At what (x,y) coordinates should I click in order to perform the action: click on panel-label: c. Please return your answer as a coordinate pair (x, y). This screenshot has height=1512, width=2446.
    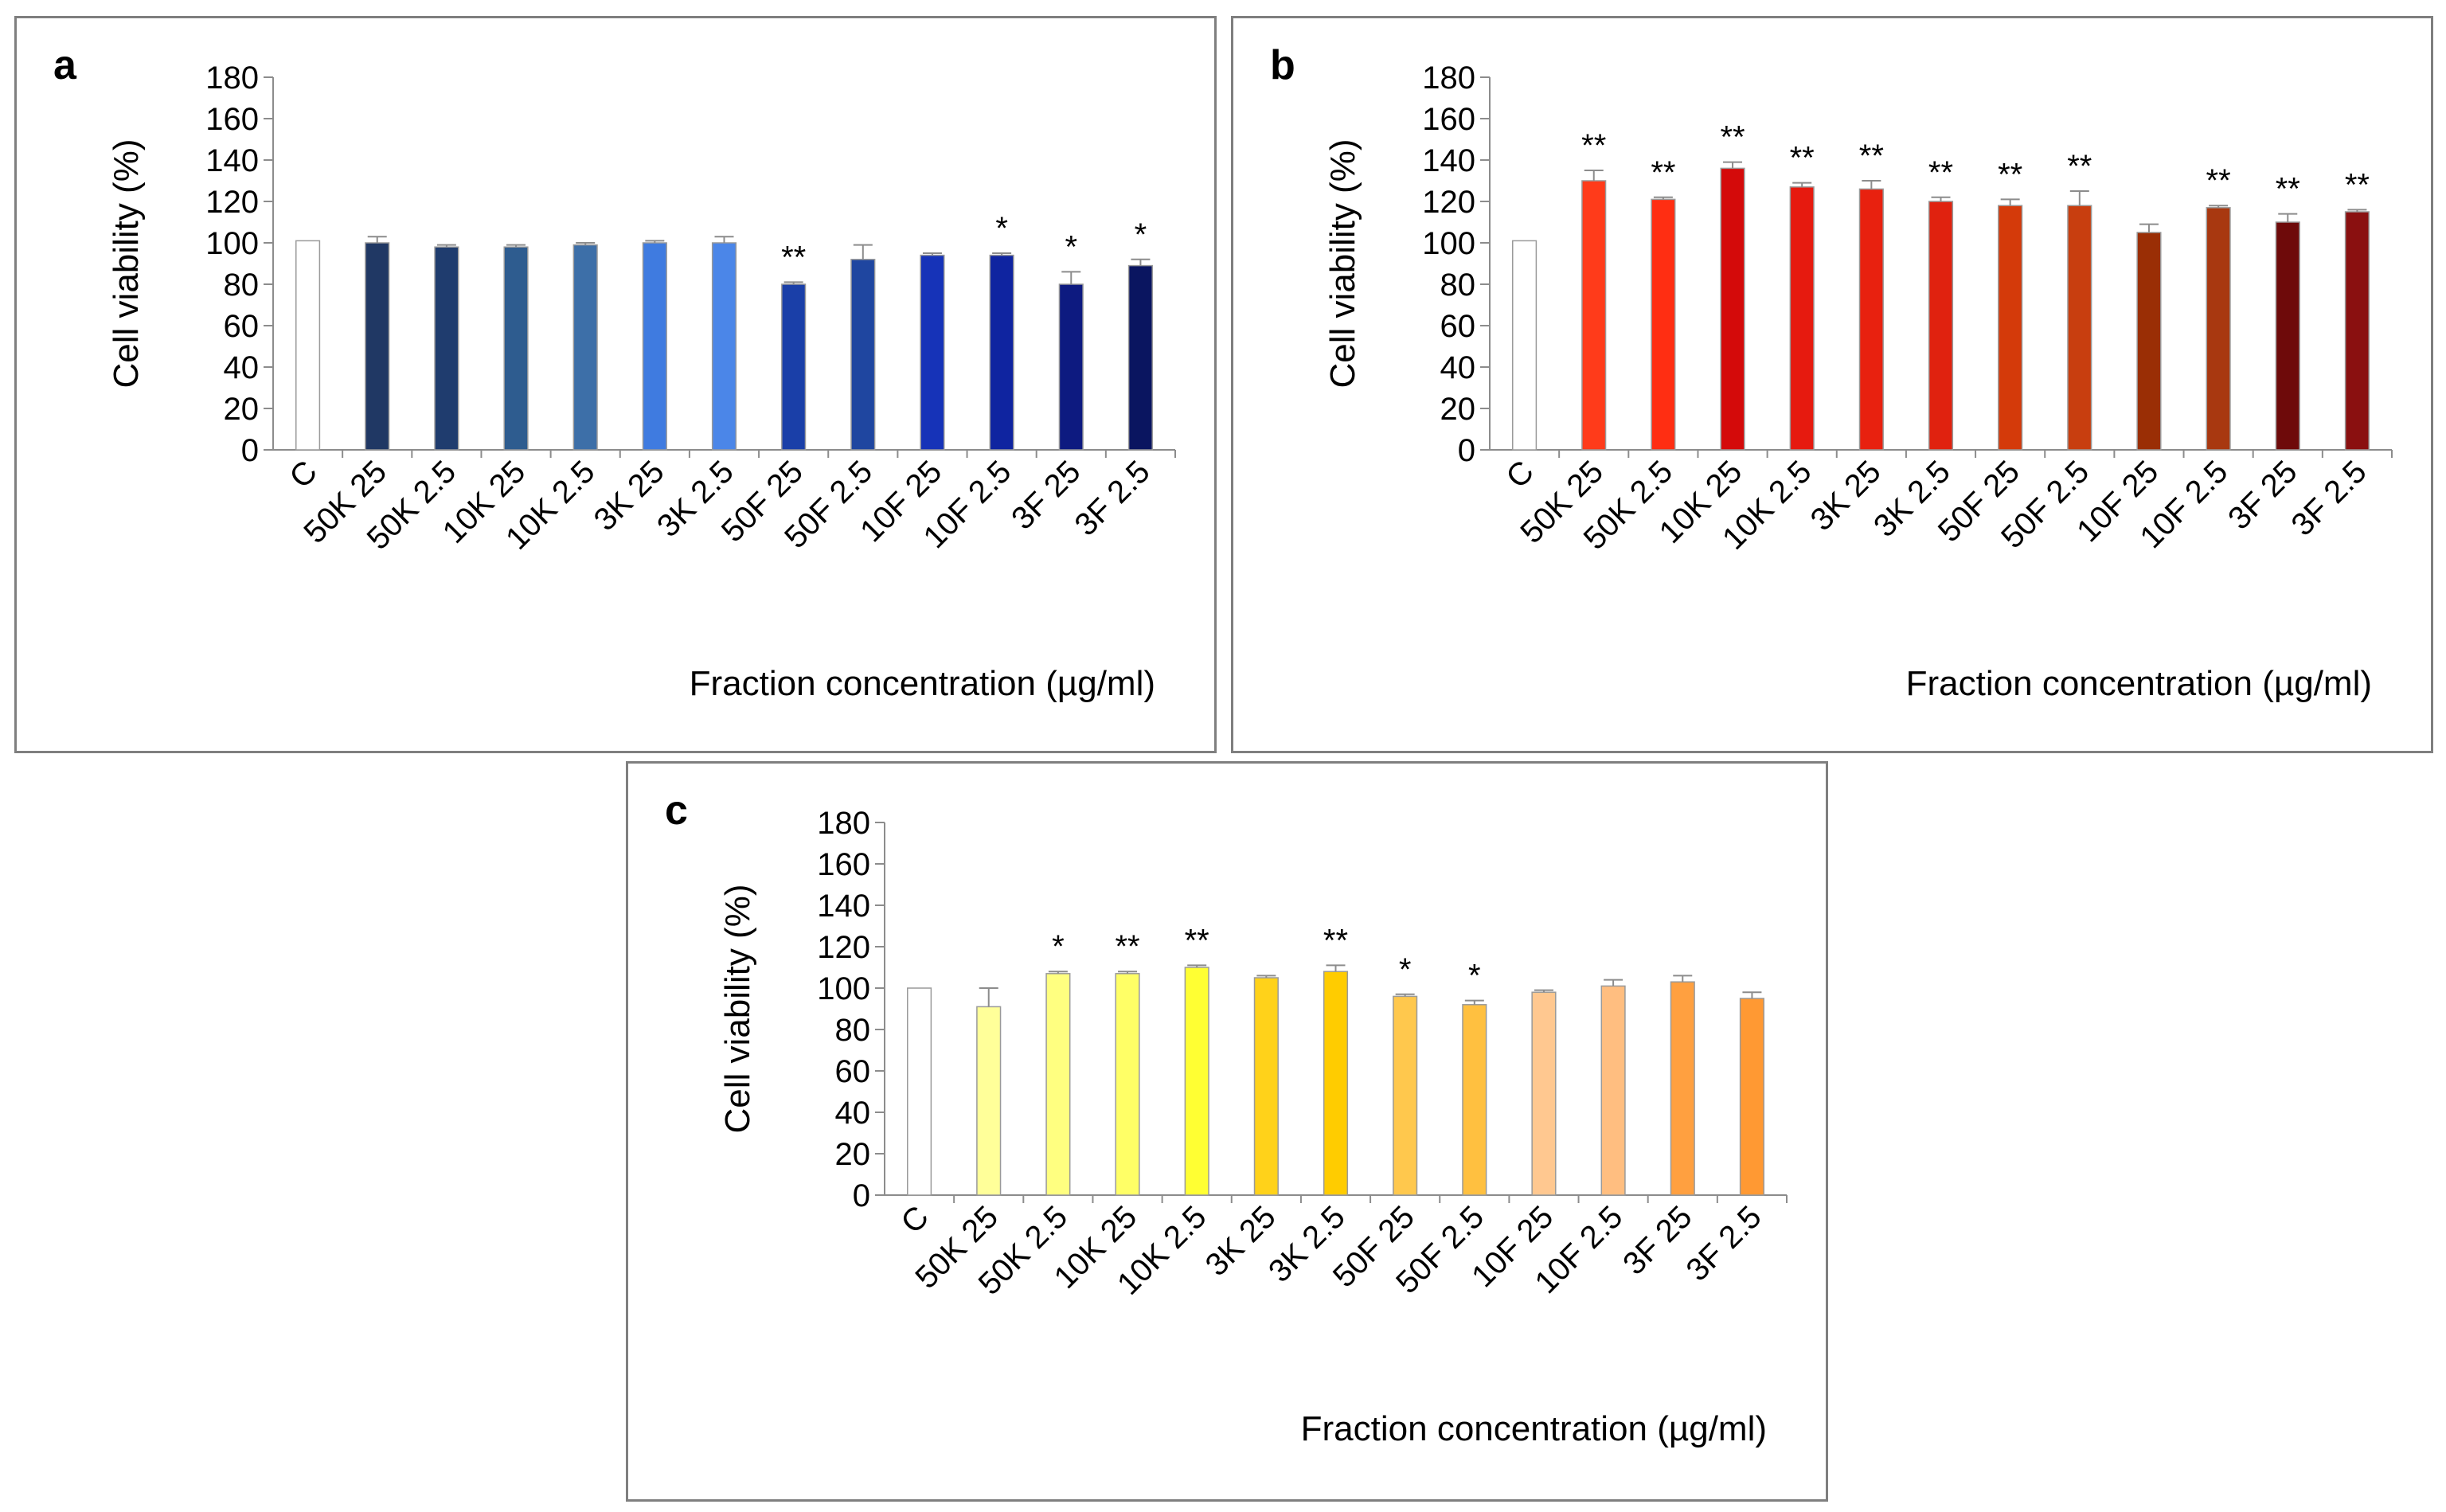
    Looking at the image, I should click on (677, 810).